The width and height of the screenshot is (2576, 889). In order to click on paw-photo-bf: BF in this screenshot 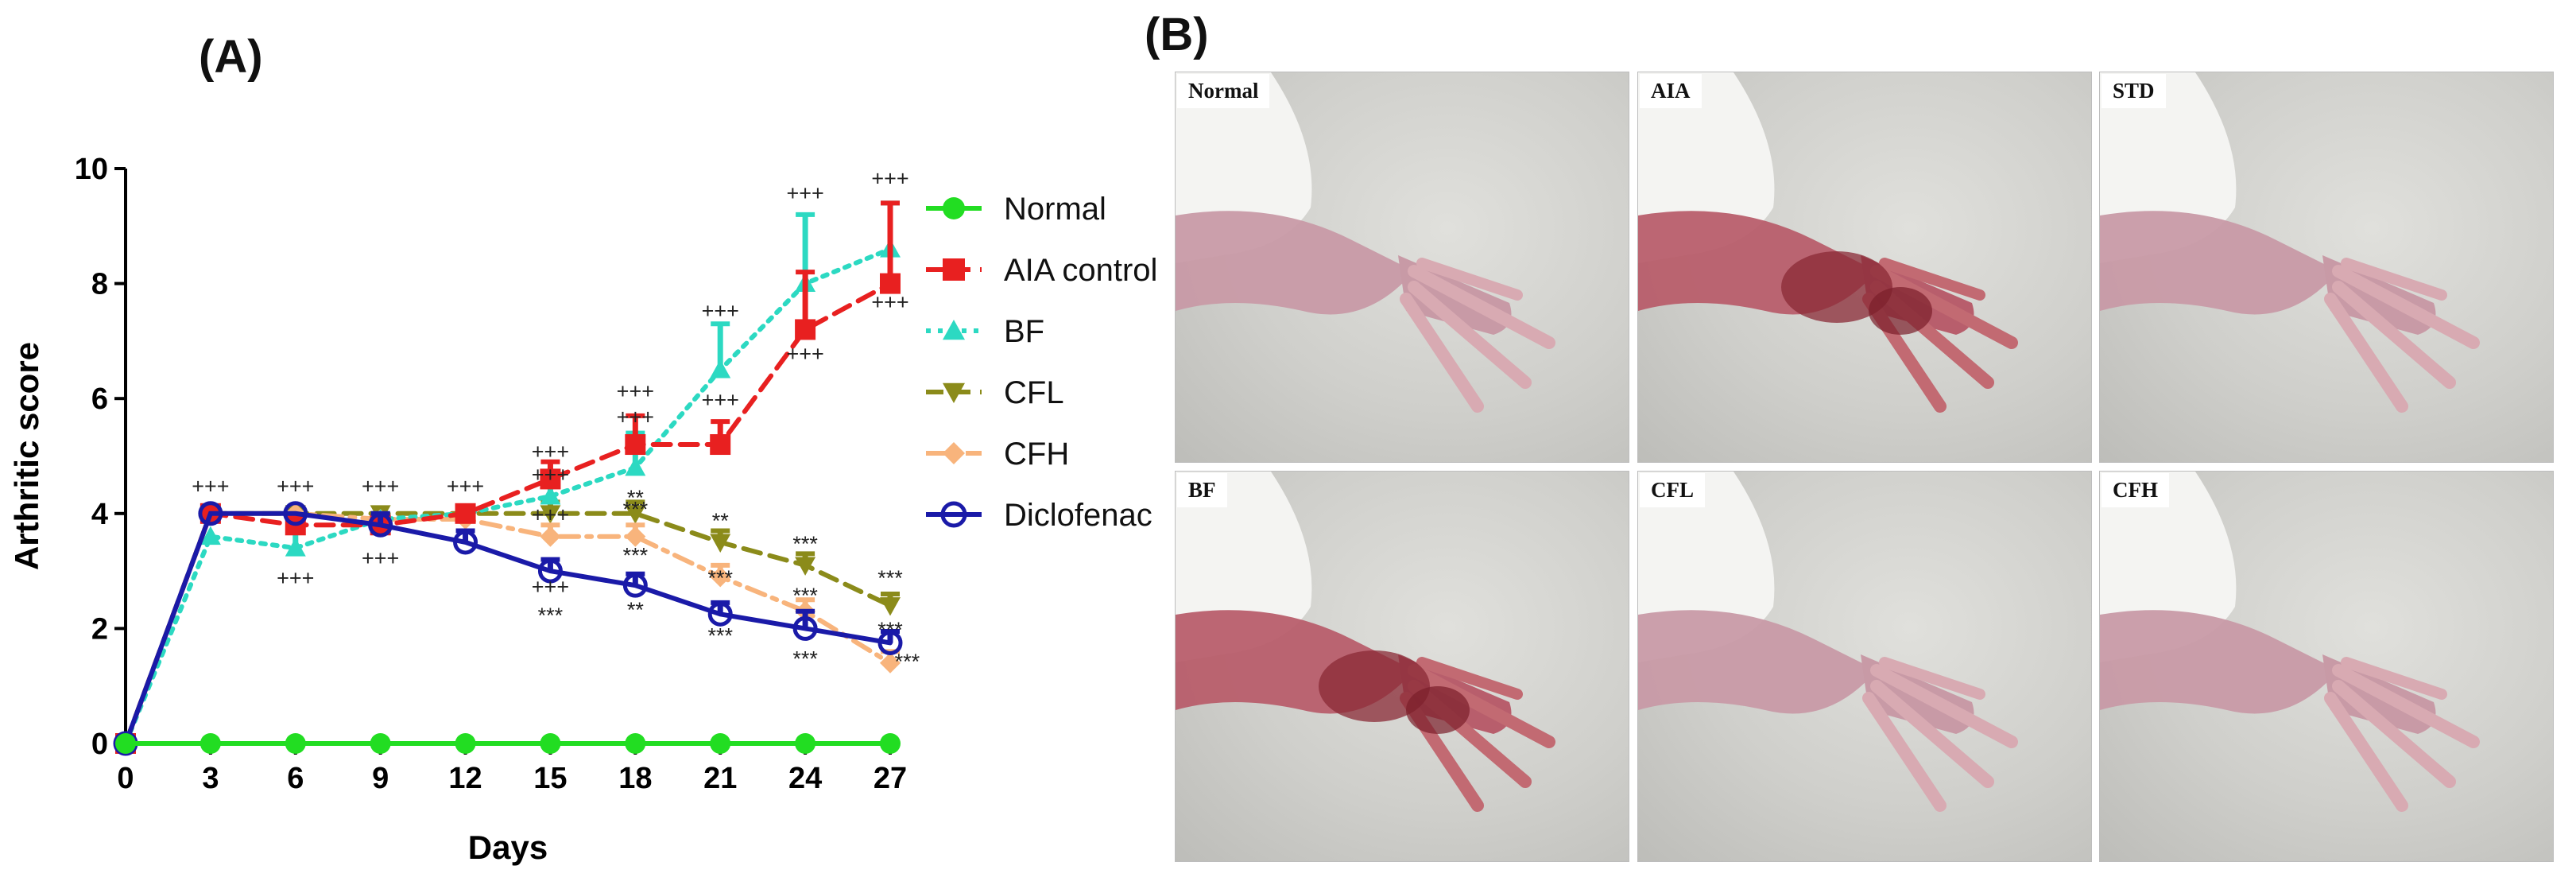, I will do `click(1402, 667)`.